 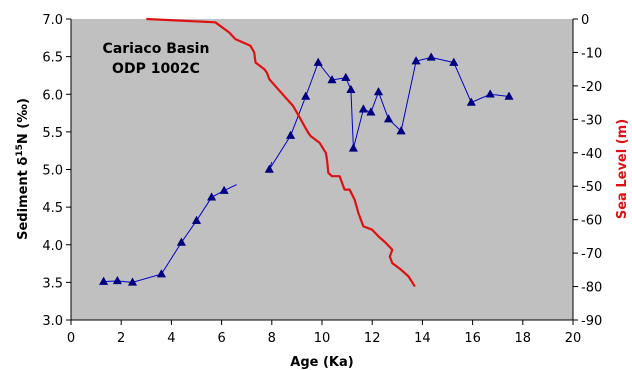 What do you see at coordinates (221, 338) in the screenshot?
I see `x-tick-label: 6` at bounding box center [221, 338].